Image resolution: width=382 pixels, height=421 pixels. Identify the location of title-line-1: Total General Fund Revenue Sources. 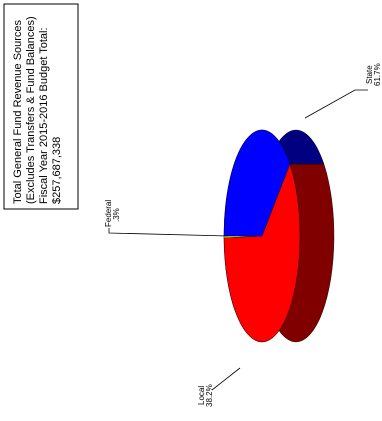
(18, 111).